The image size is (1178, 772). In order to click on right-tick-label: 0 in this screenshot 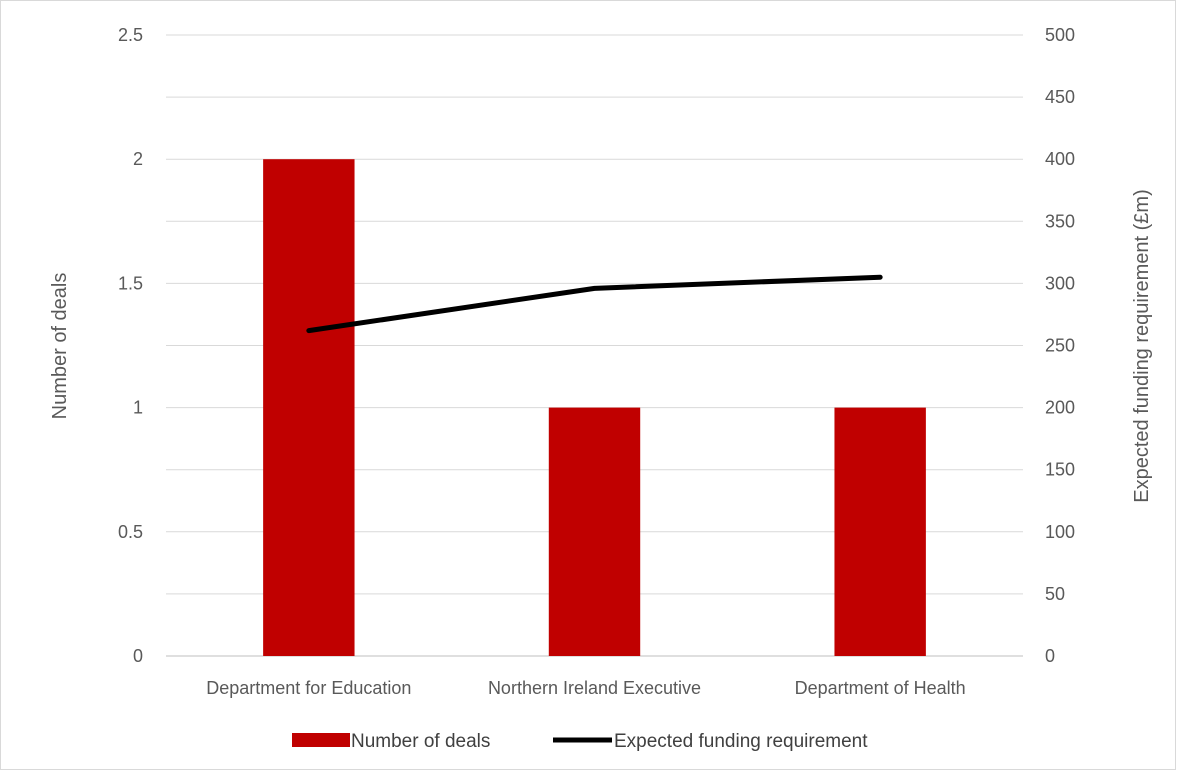, I will do `click(1050, 656)`.